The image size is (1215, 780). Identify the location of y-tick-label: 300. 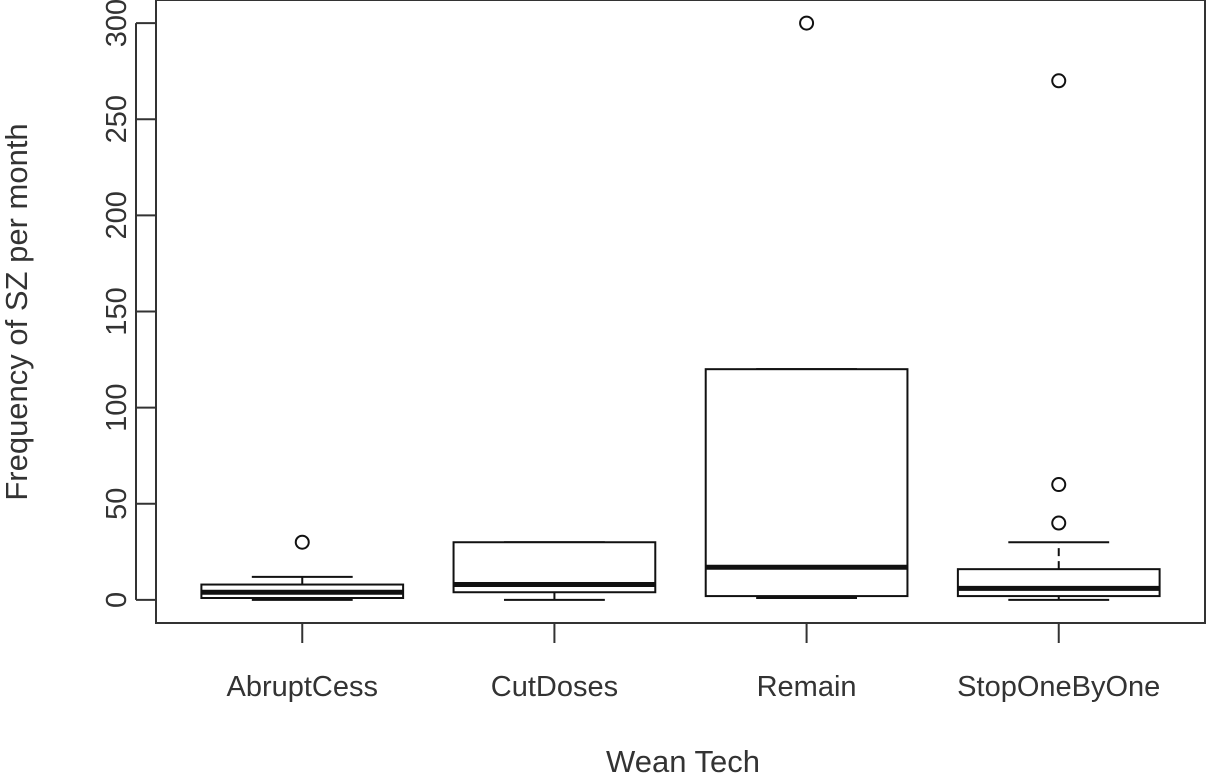
(117, 23).